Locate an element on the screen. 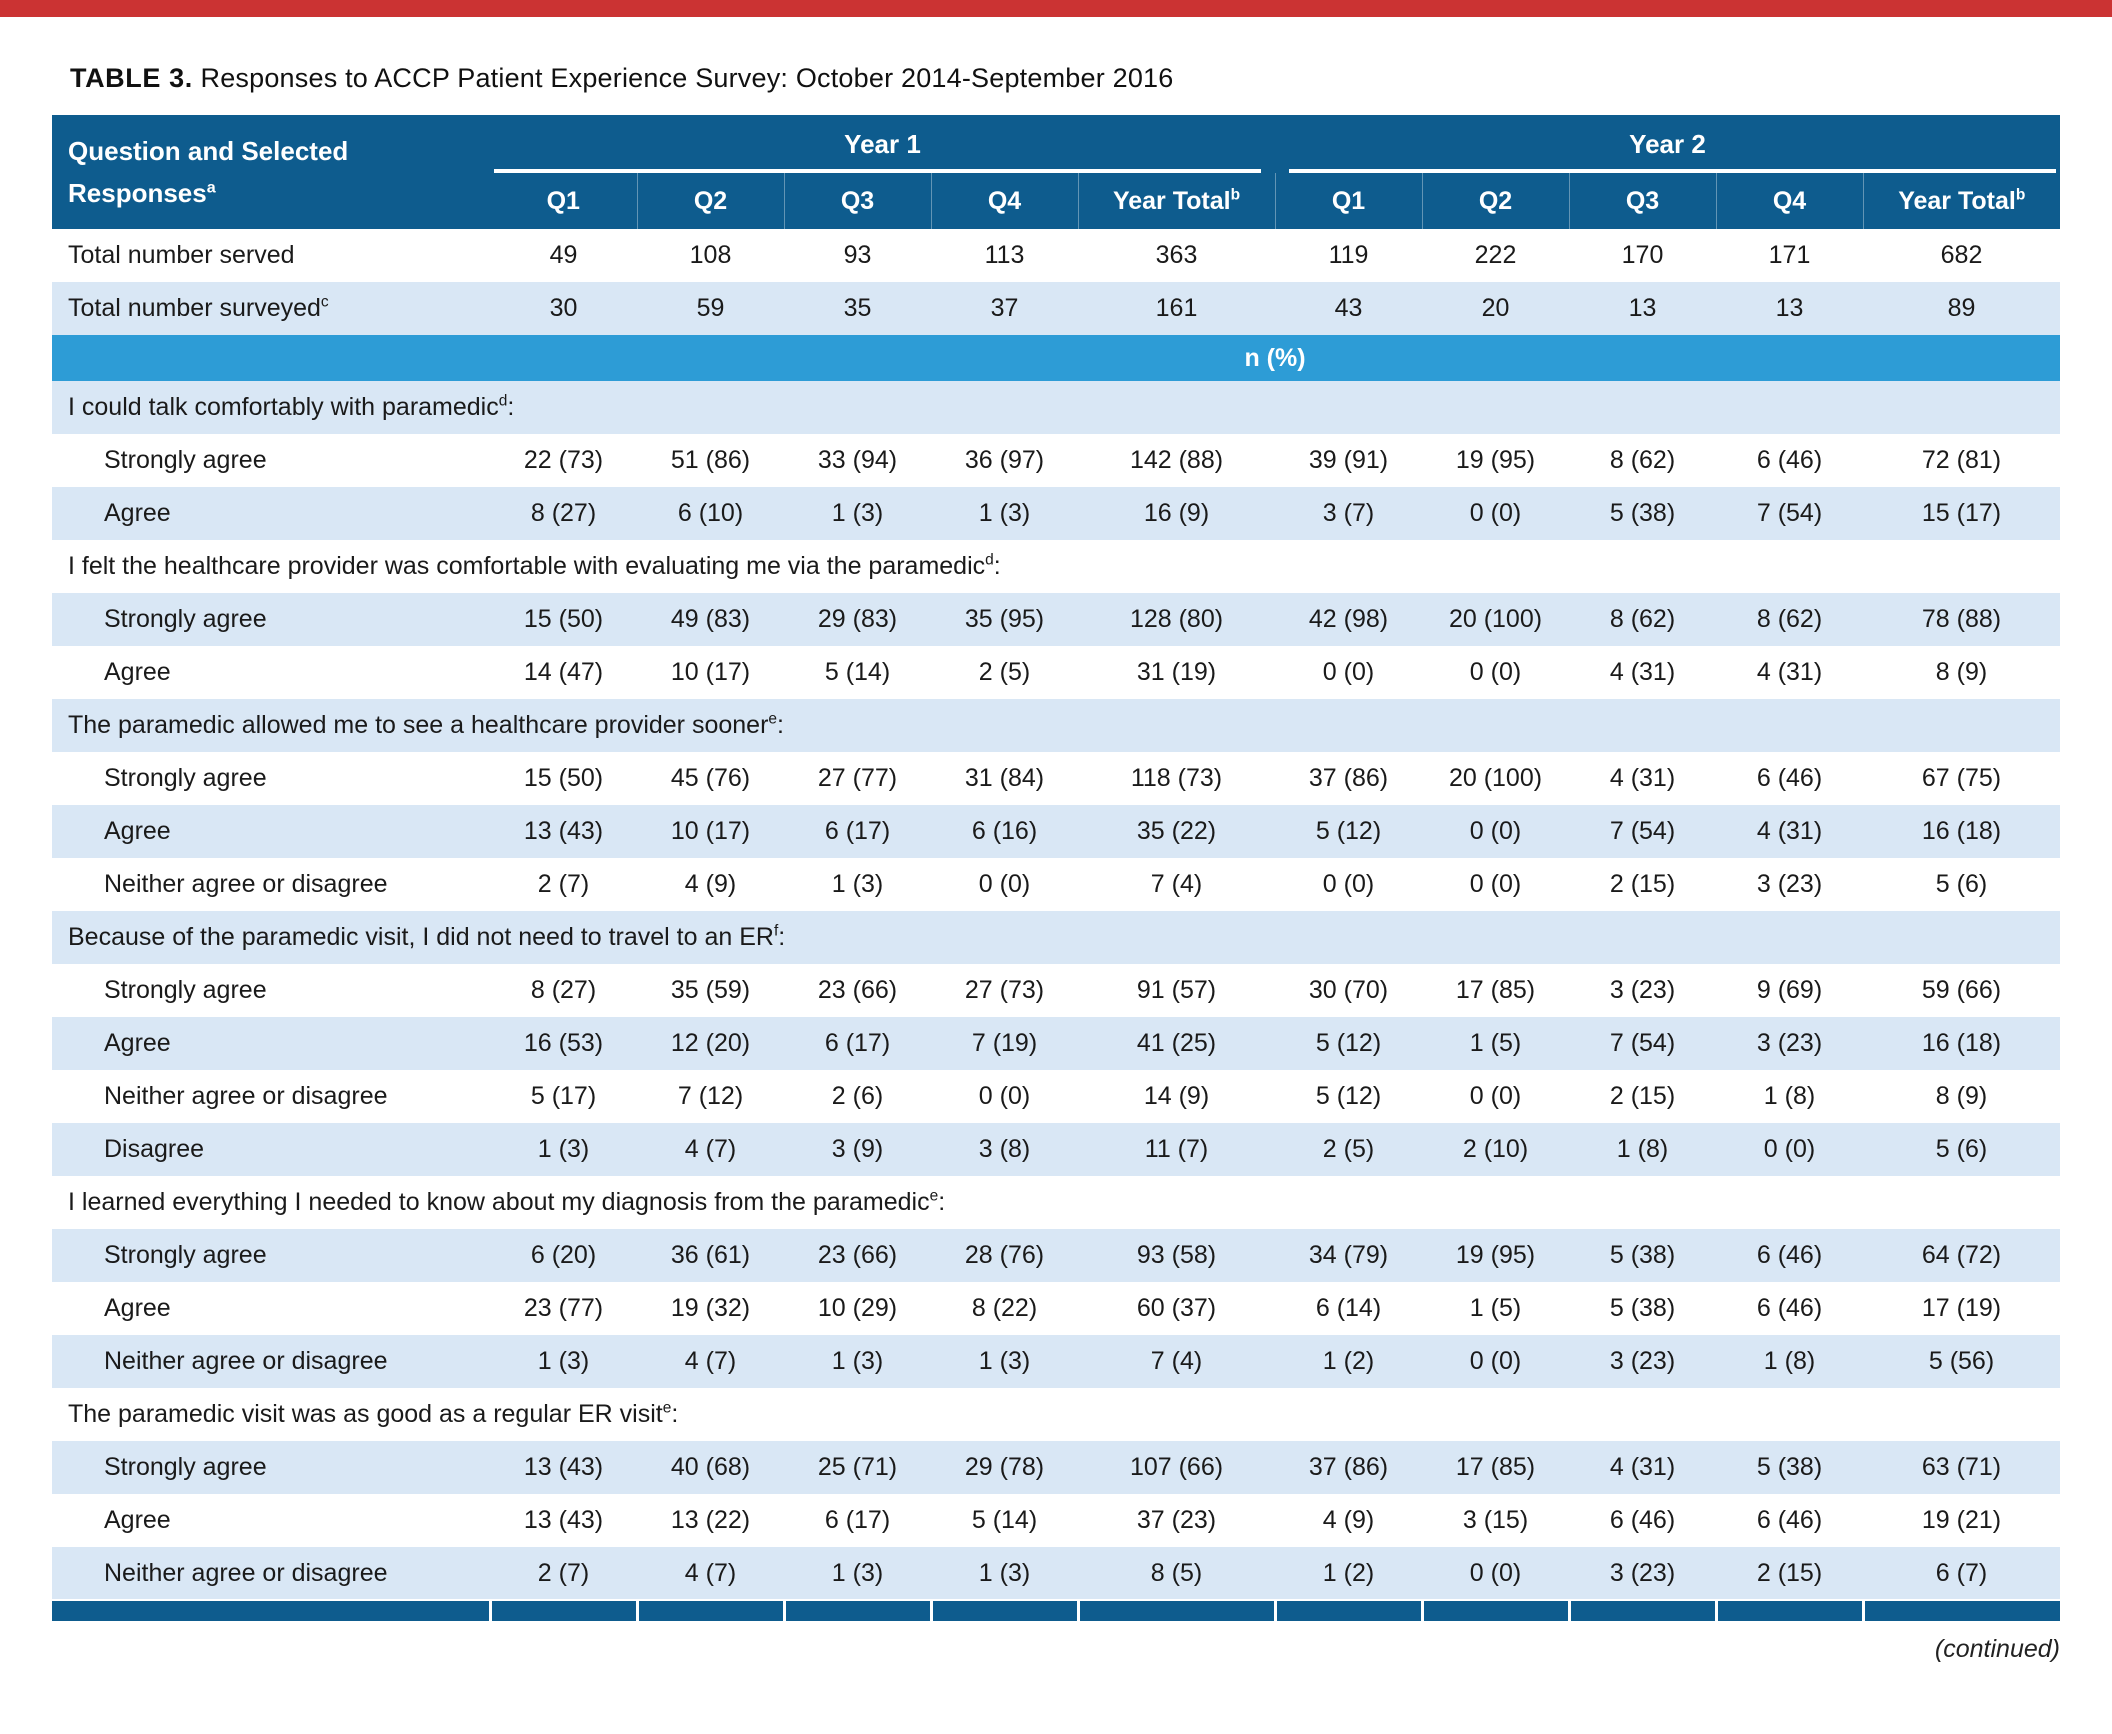 Image resolution: width=2112 pixels, height=1734 pixels. cell-value: 4 (31) is located at coordinates (1789, 672).